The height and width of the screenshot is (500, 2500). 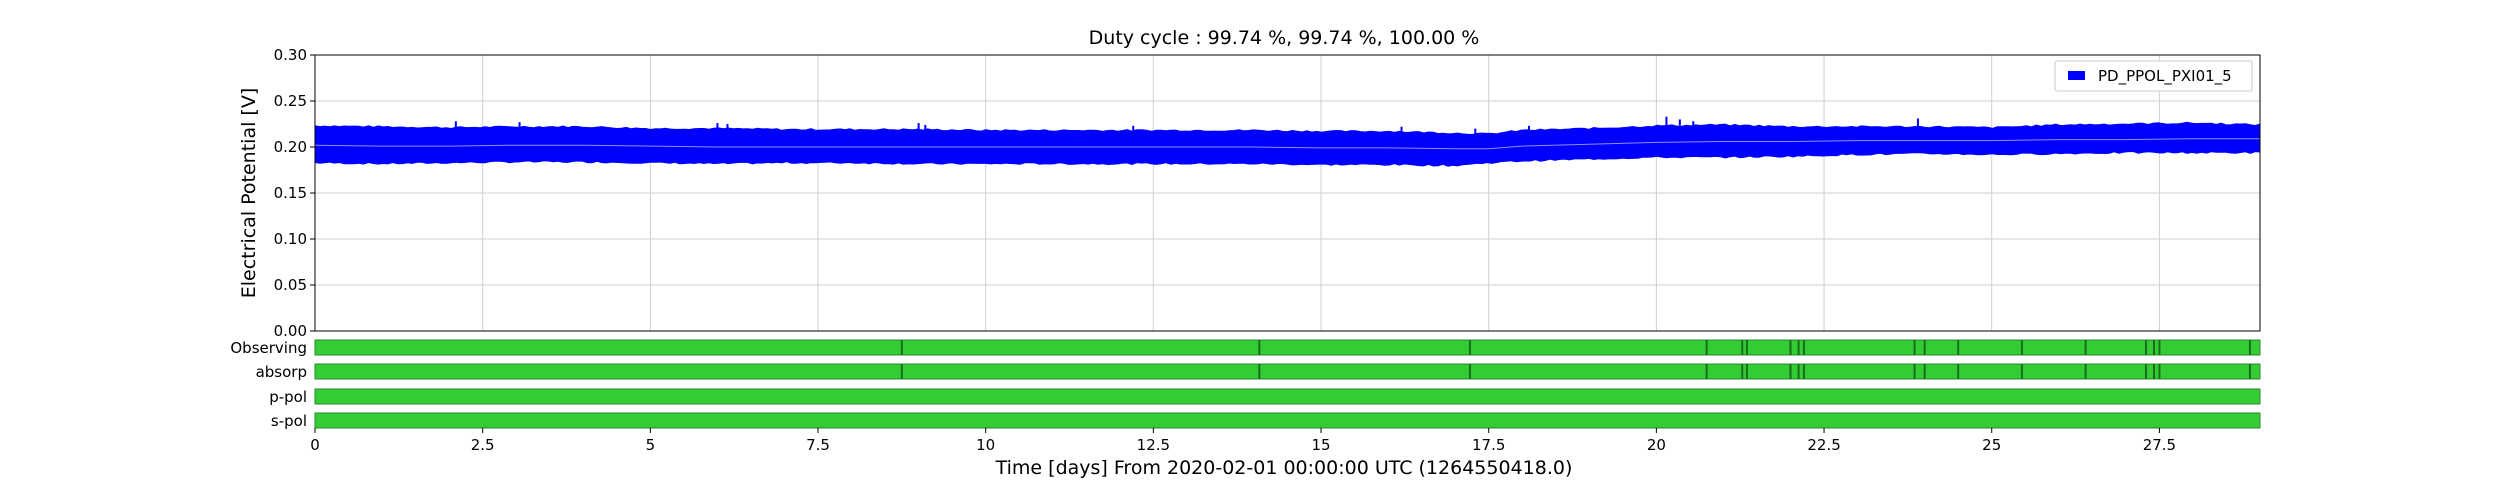 I want to click on y-tick-label: 0.05, so click(x=290, y=285).